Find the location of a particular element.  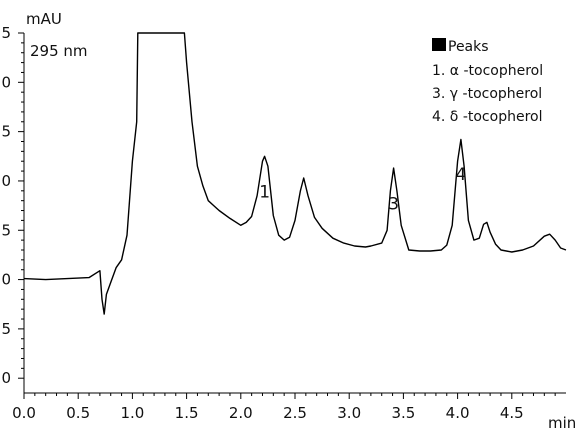

legend-entry-4: 4. δ -tocopherol is located at coordinates (487, 117).